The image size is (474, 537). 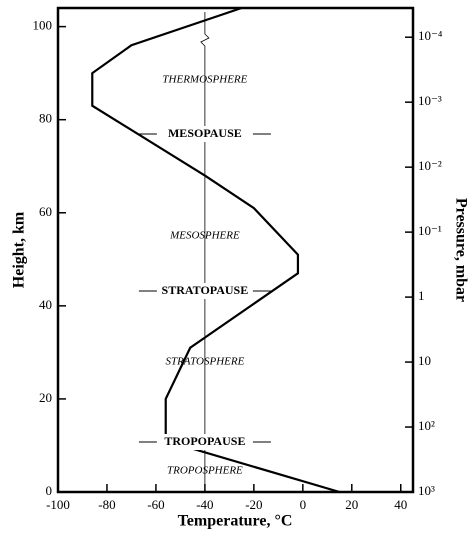 What do you see at coordinates (45, 118) in the screenshot?
I see `y-tick-label: 80` at bounding box center [45, 118].